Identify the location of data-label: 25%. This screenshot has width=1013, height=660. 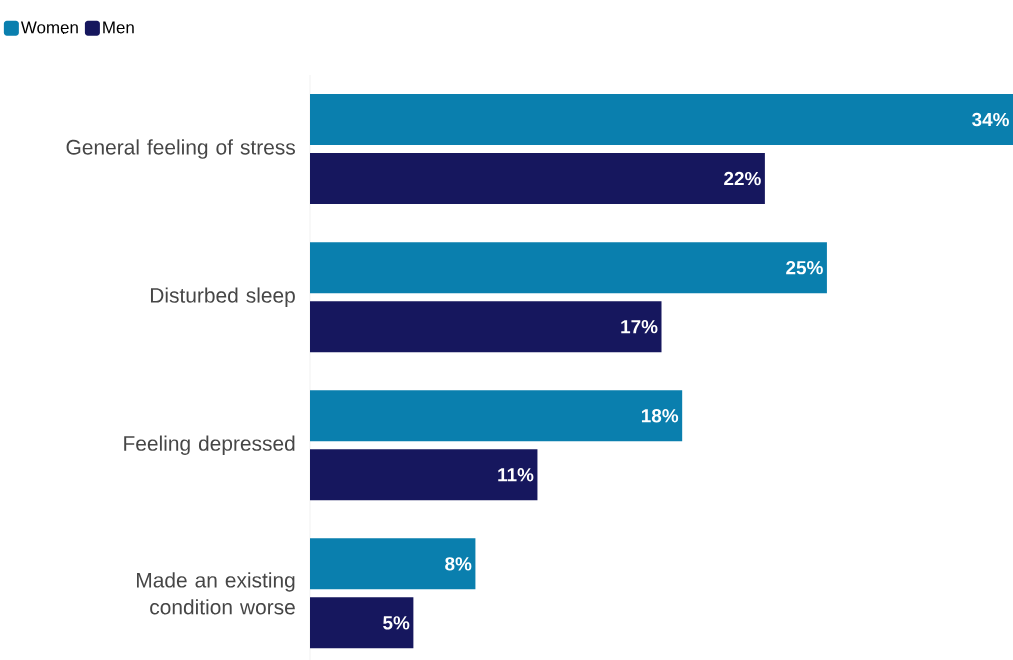
(804, 267).